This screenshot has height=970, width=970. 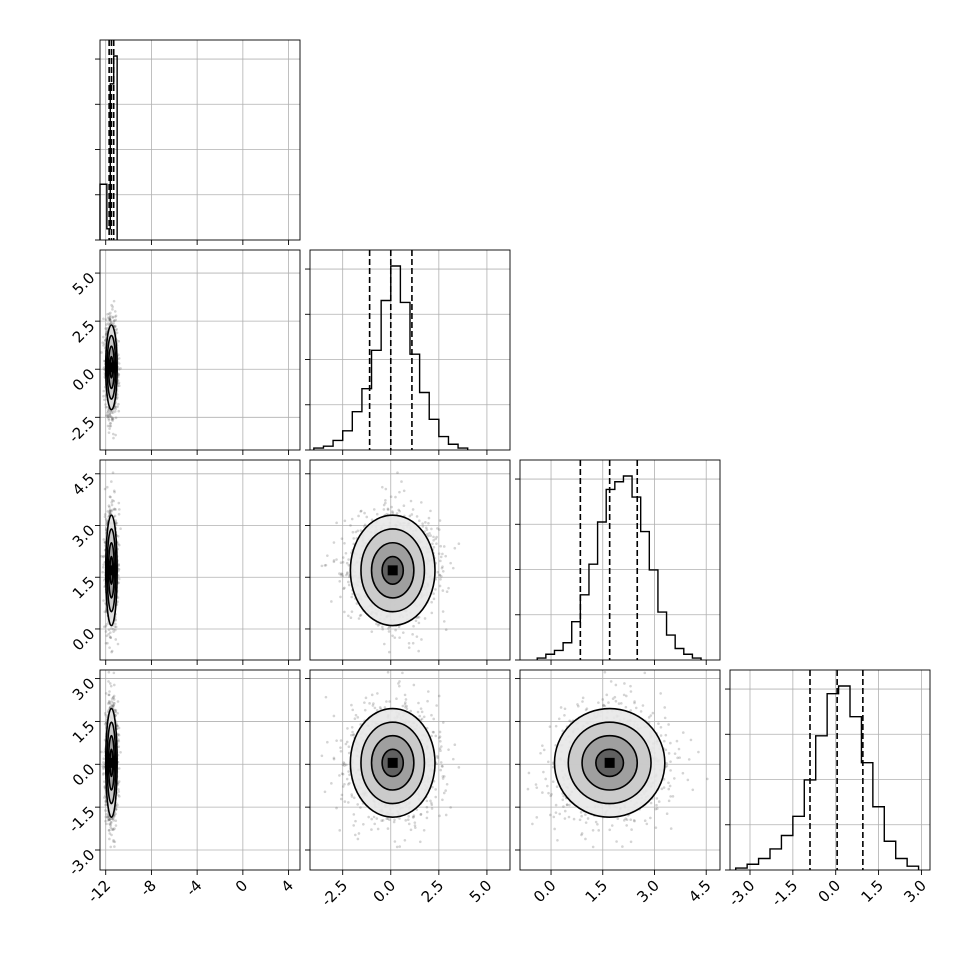 I want to click on y-tick-label: 5.0, so click(x=84, y=284).